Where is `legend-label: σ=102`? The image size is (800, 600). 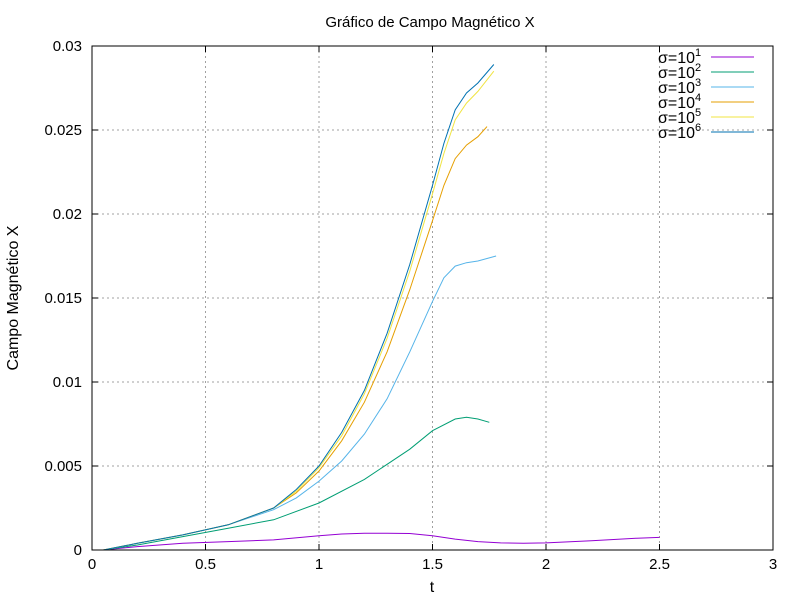
legend-label: σ=102 is located at coordinates (679, 72).